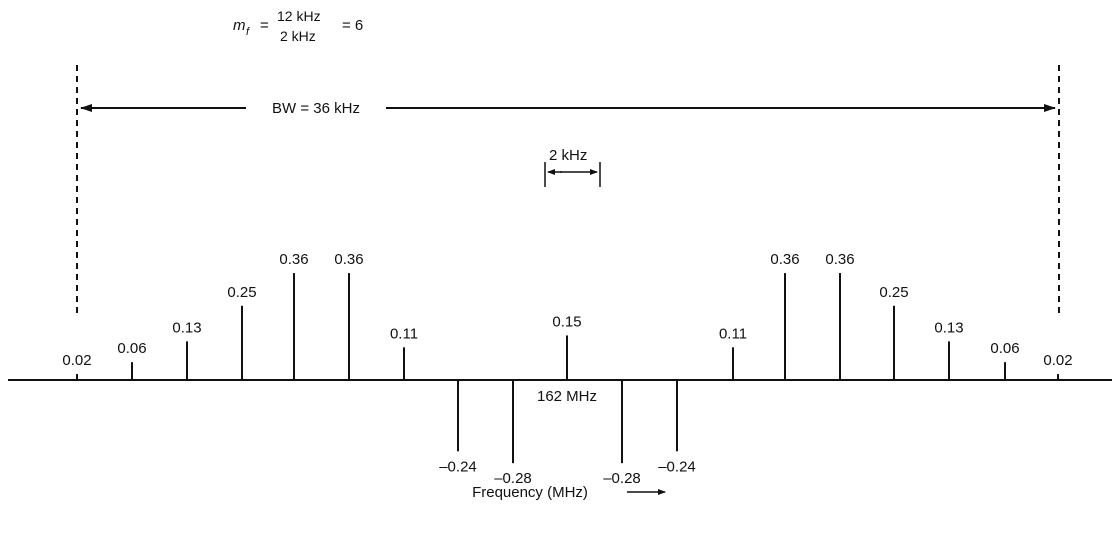 The height and width of the screenshot is (534, 1120). Describe the element at coordinates (298, 26) in the screenshot. I see `modulation-index-formula: m f = 12 kHz 2 kHz = 6` at that location.